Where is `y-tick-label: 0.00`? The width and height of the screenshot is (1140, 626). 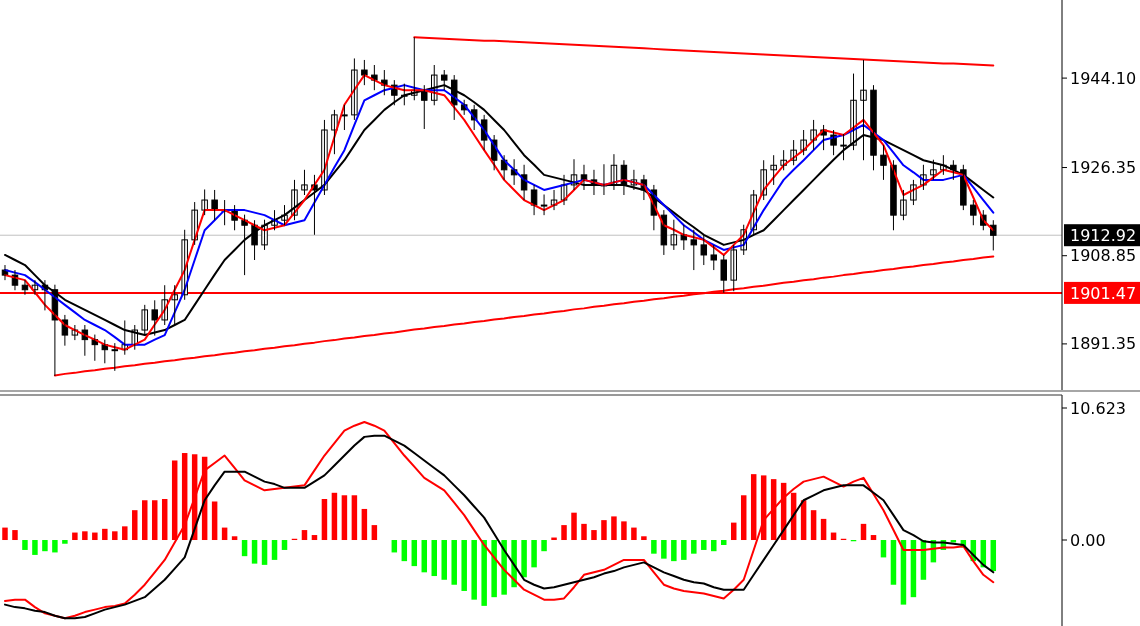 y-tick-label: 0.00 is located at coordinates (1088, 540).